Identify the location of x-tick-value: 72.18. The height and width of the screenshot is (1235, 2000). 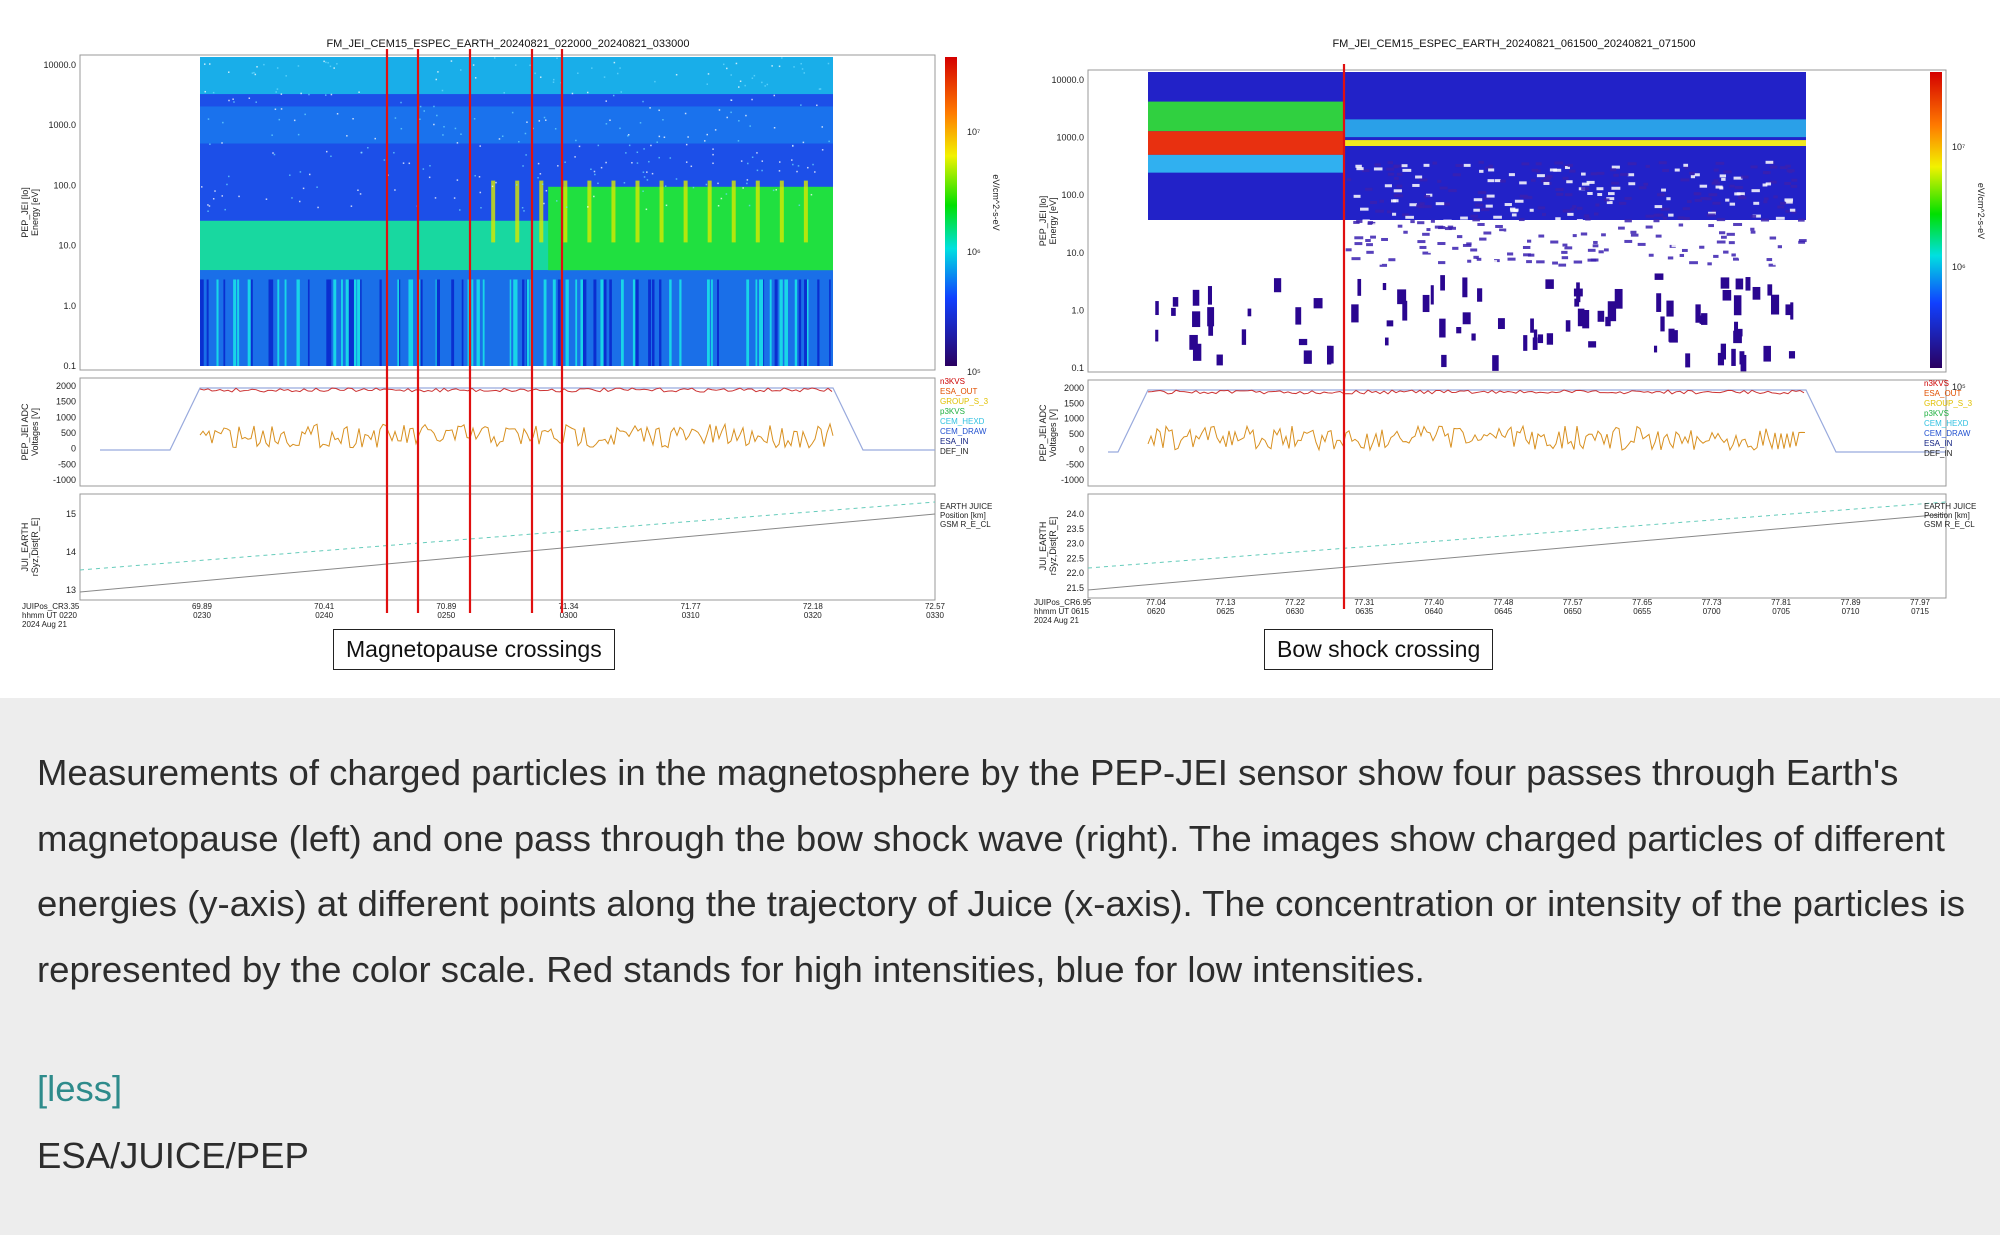
(813, 606).